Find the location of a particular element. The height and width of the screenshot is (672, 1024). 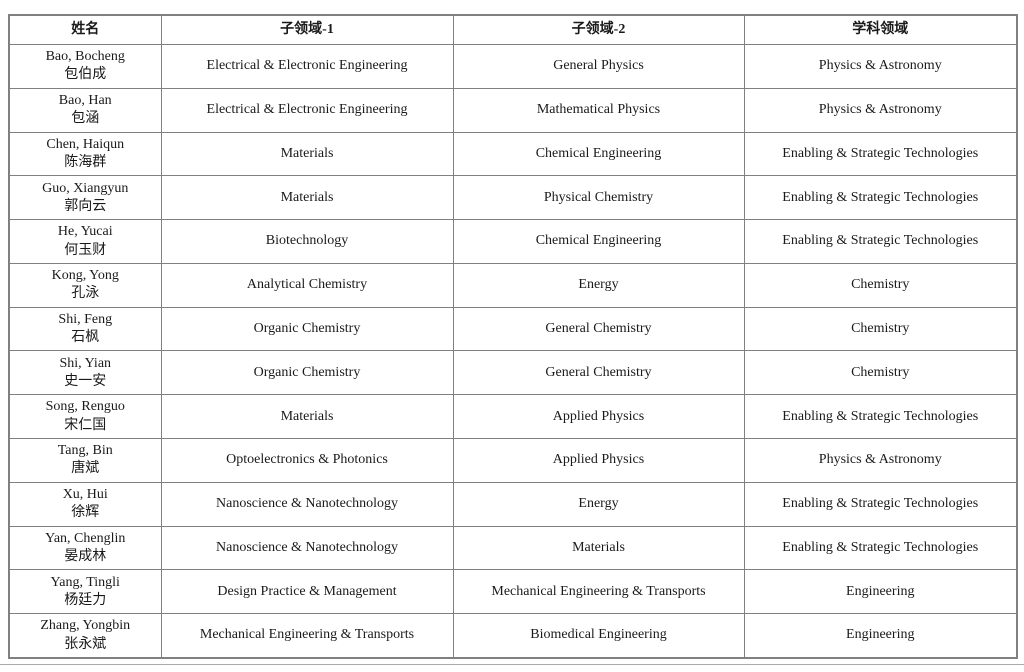

name-cell: Bao, Bocheng 包伯成 is located at coordinates (85, 66).